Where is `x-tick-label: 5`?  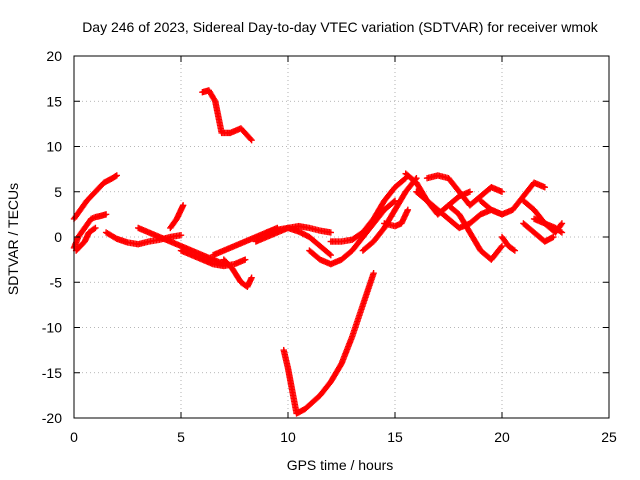
x-tick-label: 5 is located at coordinates (181, 437).